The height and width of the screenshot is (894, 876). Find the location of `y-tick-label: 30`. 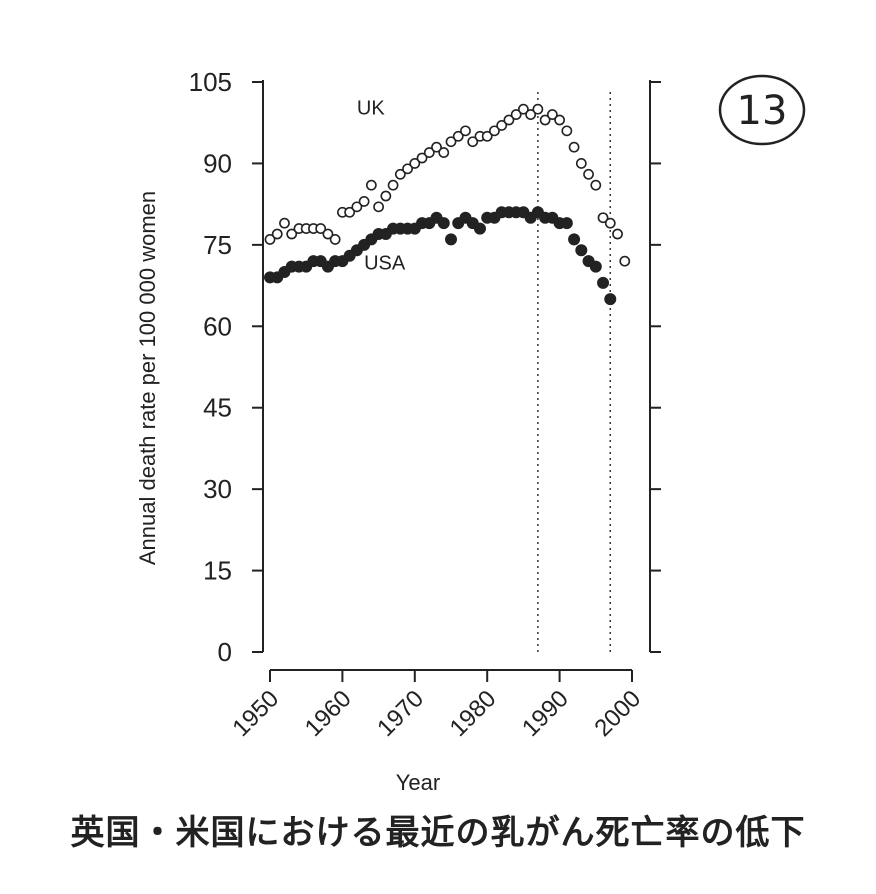

y-tick-label: 30 is located at coordinates (217, 489).